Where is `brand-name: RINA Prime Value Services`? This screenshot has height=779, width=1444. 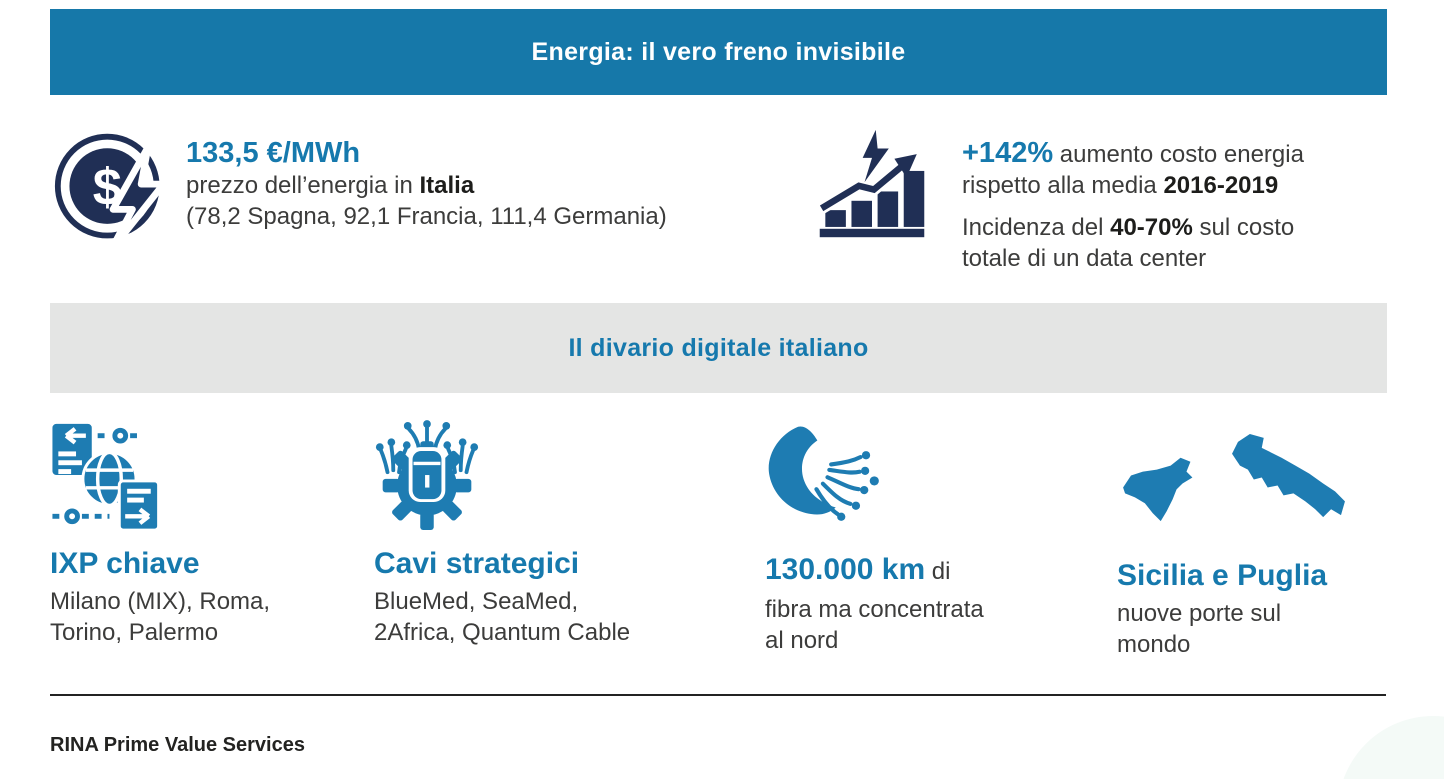 brand-name: RINA Prime Value Services is located at coordinates (177, 745).